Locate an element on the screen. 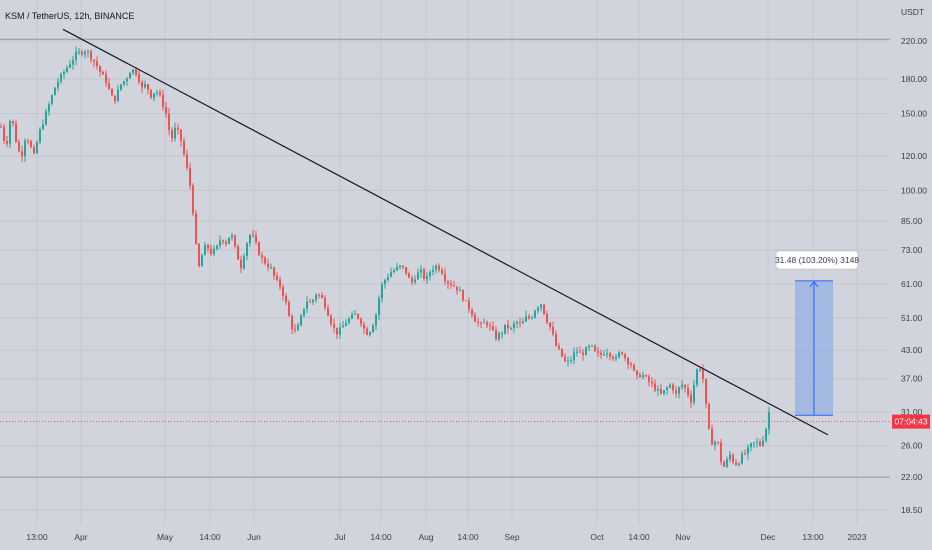 This screenshot has width=932, height=550. measurement-arrowhead is located at coordinates (814, 284).